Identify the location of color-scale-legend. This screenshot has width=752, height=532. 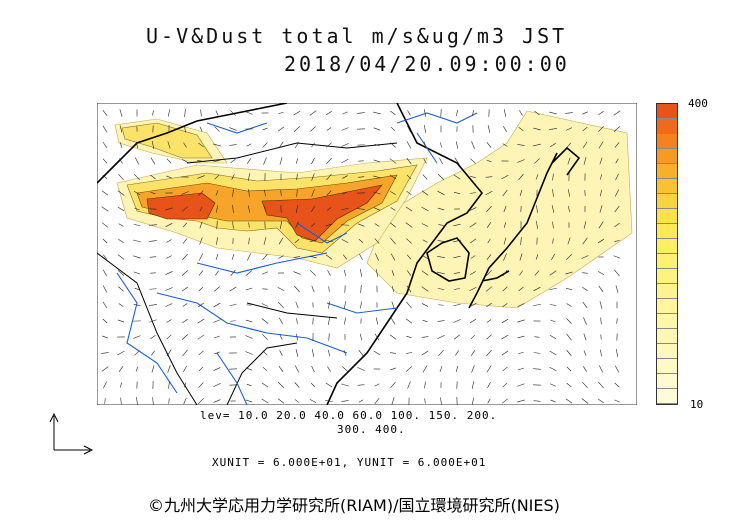
(667, 254).